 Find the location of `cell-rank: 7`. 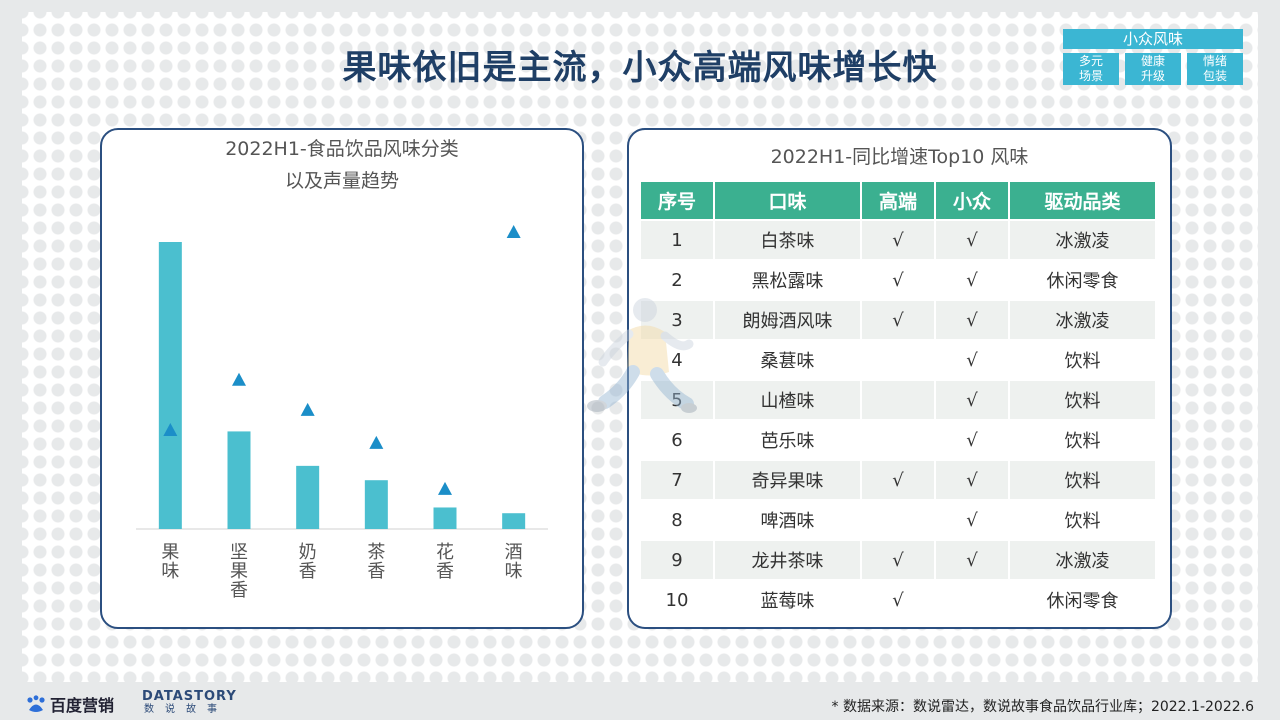

cell-rank: 7 is located at coordinates (677, 480).